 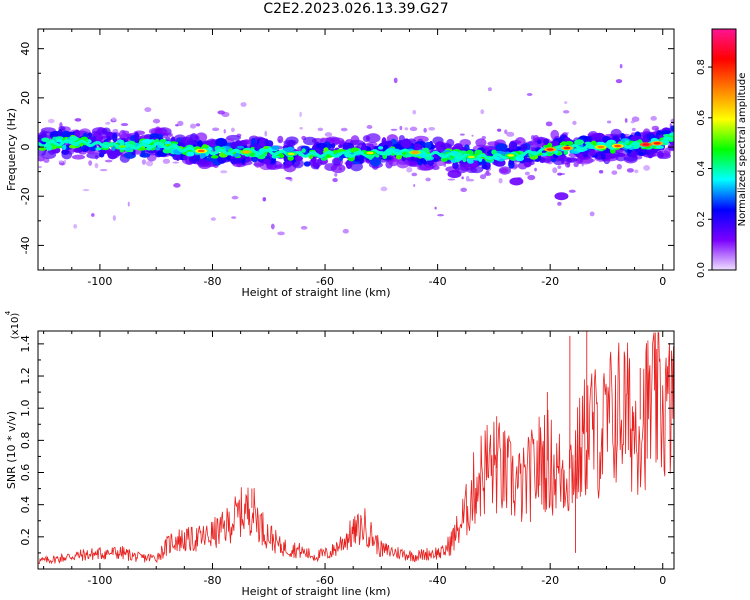 I want to click on colorbar-tick-label: 0.4, so click(x=701, y=169).